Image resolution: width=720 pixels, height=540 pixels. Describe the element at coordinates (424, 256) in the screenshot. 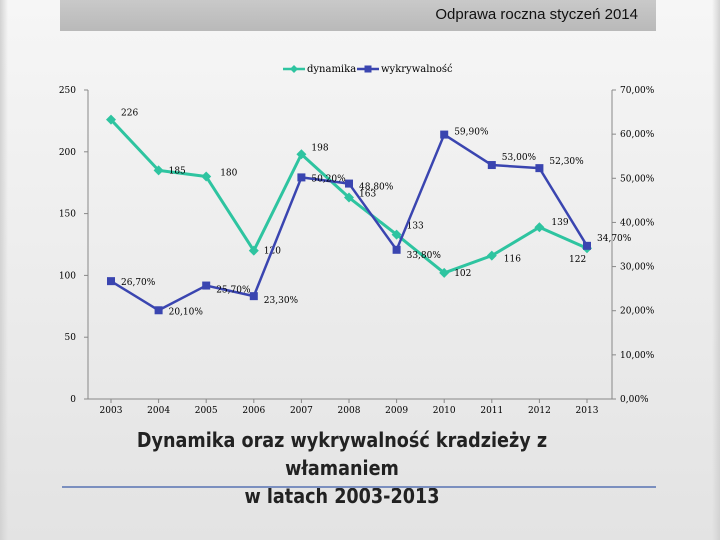

I see `data-label-wykrywalnosc: 33,80%` at that location.